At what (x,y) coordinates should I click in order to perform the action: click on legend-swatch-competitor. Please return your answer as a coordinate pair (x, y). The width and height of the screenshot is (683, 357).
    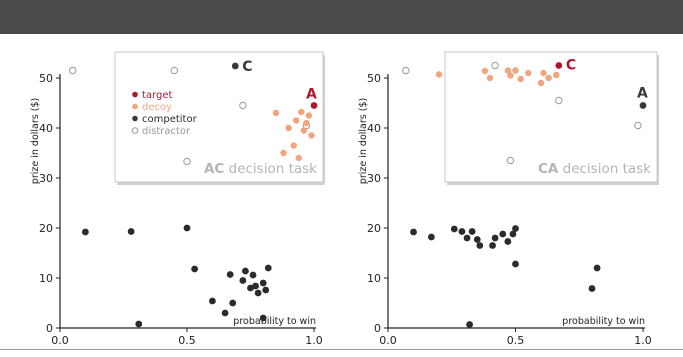
    Looking at the image, I should click on (135, 118).